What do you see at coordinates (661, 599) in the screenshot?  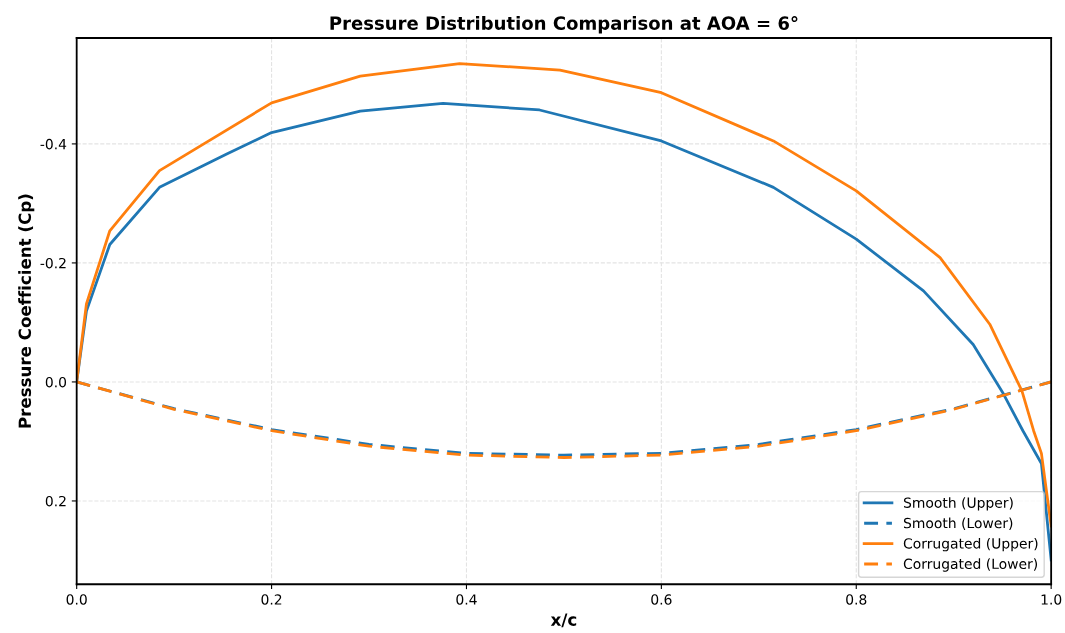 I see `x-tick-label: 0.6` at bounding box center [661, 599].